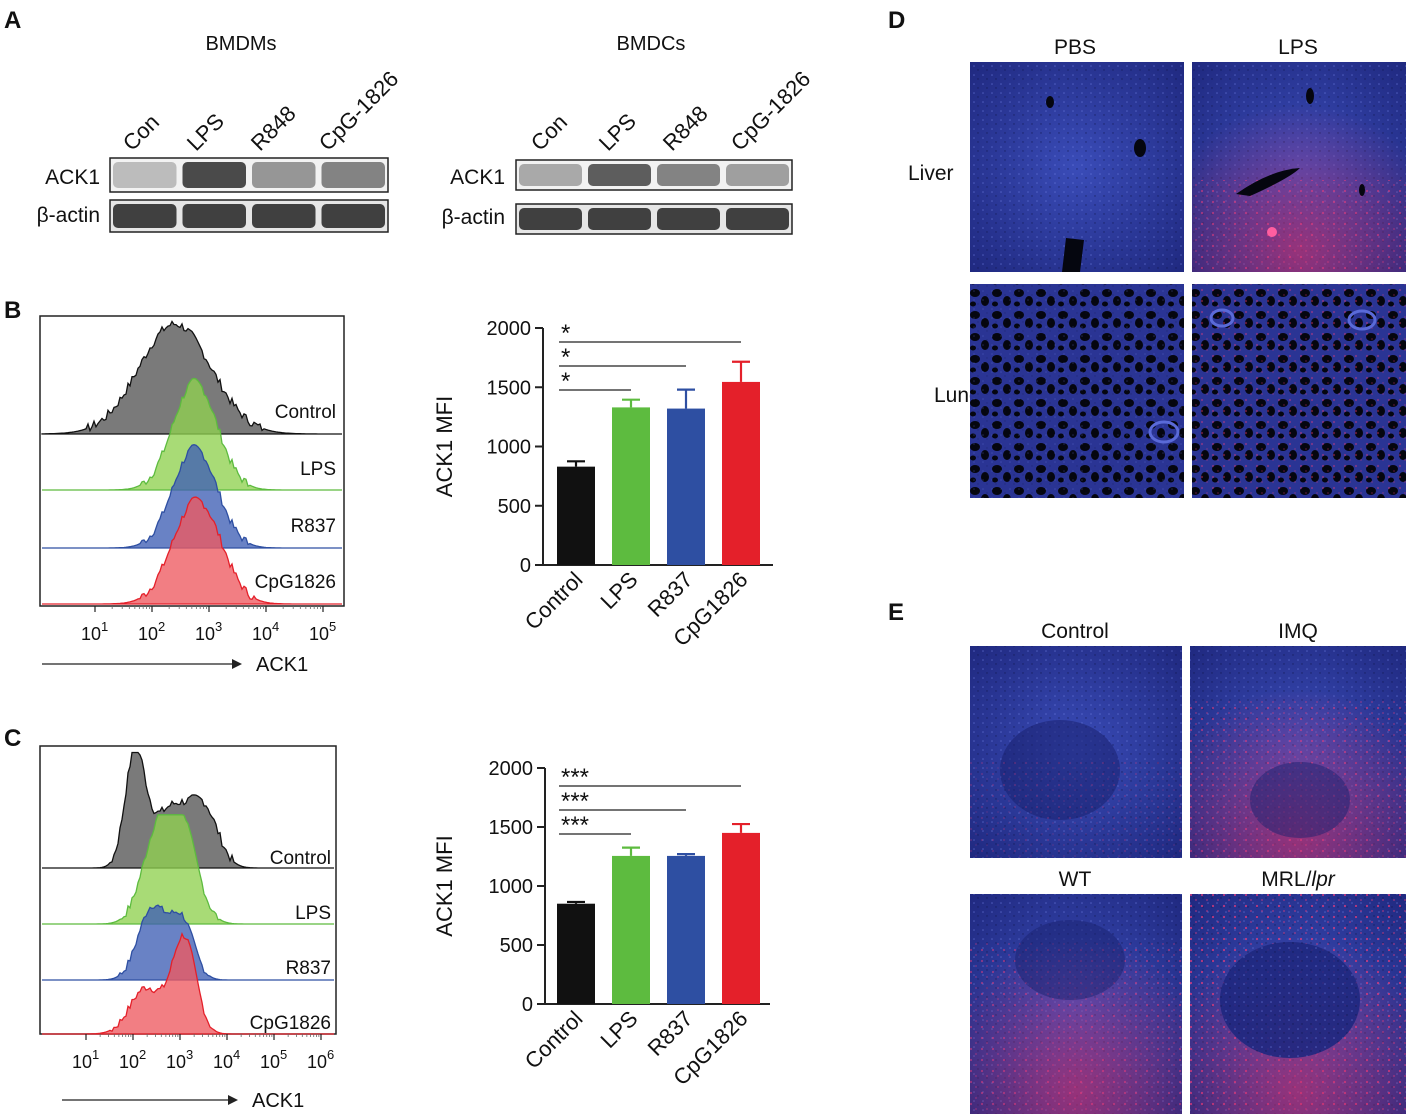  Describe the element at coordinates (104, 626) in the screenshot. I see `flow-tick-exp: 1` at that location.